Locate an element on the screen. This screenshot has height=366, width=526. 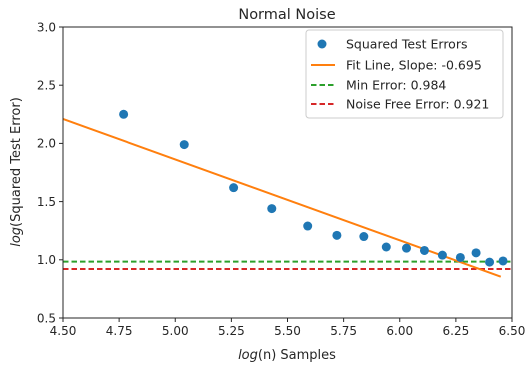
y-tick-label: 3.0 is located at coordinates (46, 27).